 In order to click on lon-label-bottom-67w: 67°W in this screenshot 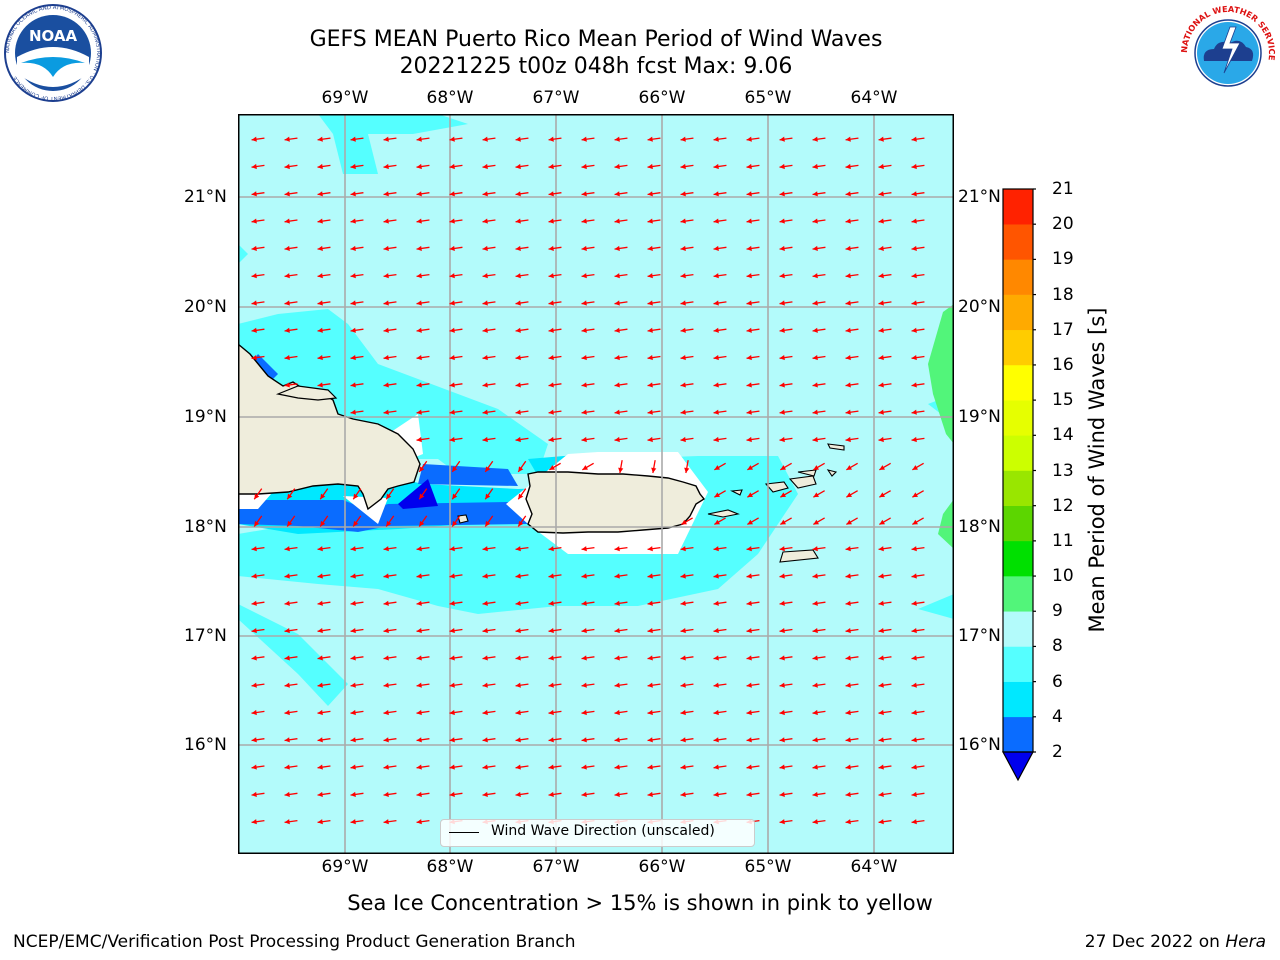, I will do `click(556, 867)`.